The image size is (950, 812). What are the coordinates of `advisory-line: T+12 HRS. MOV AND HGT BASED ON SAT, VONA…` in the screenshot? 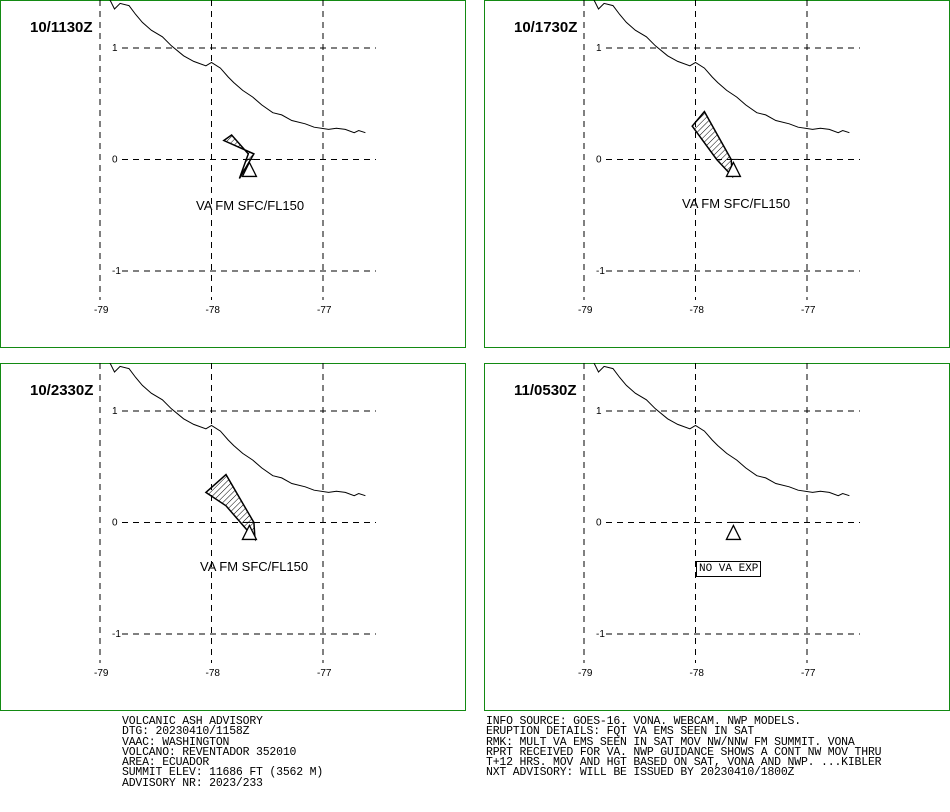 It's located at (684, 763).